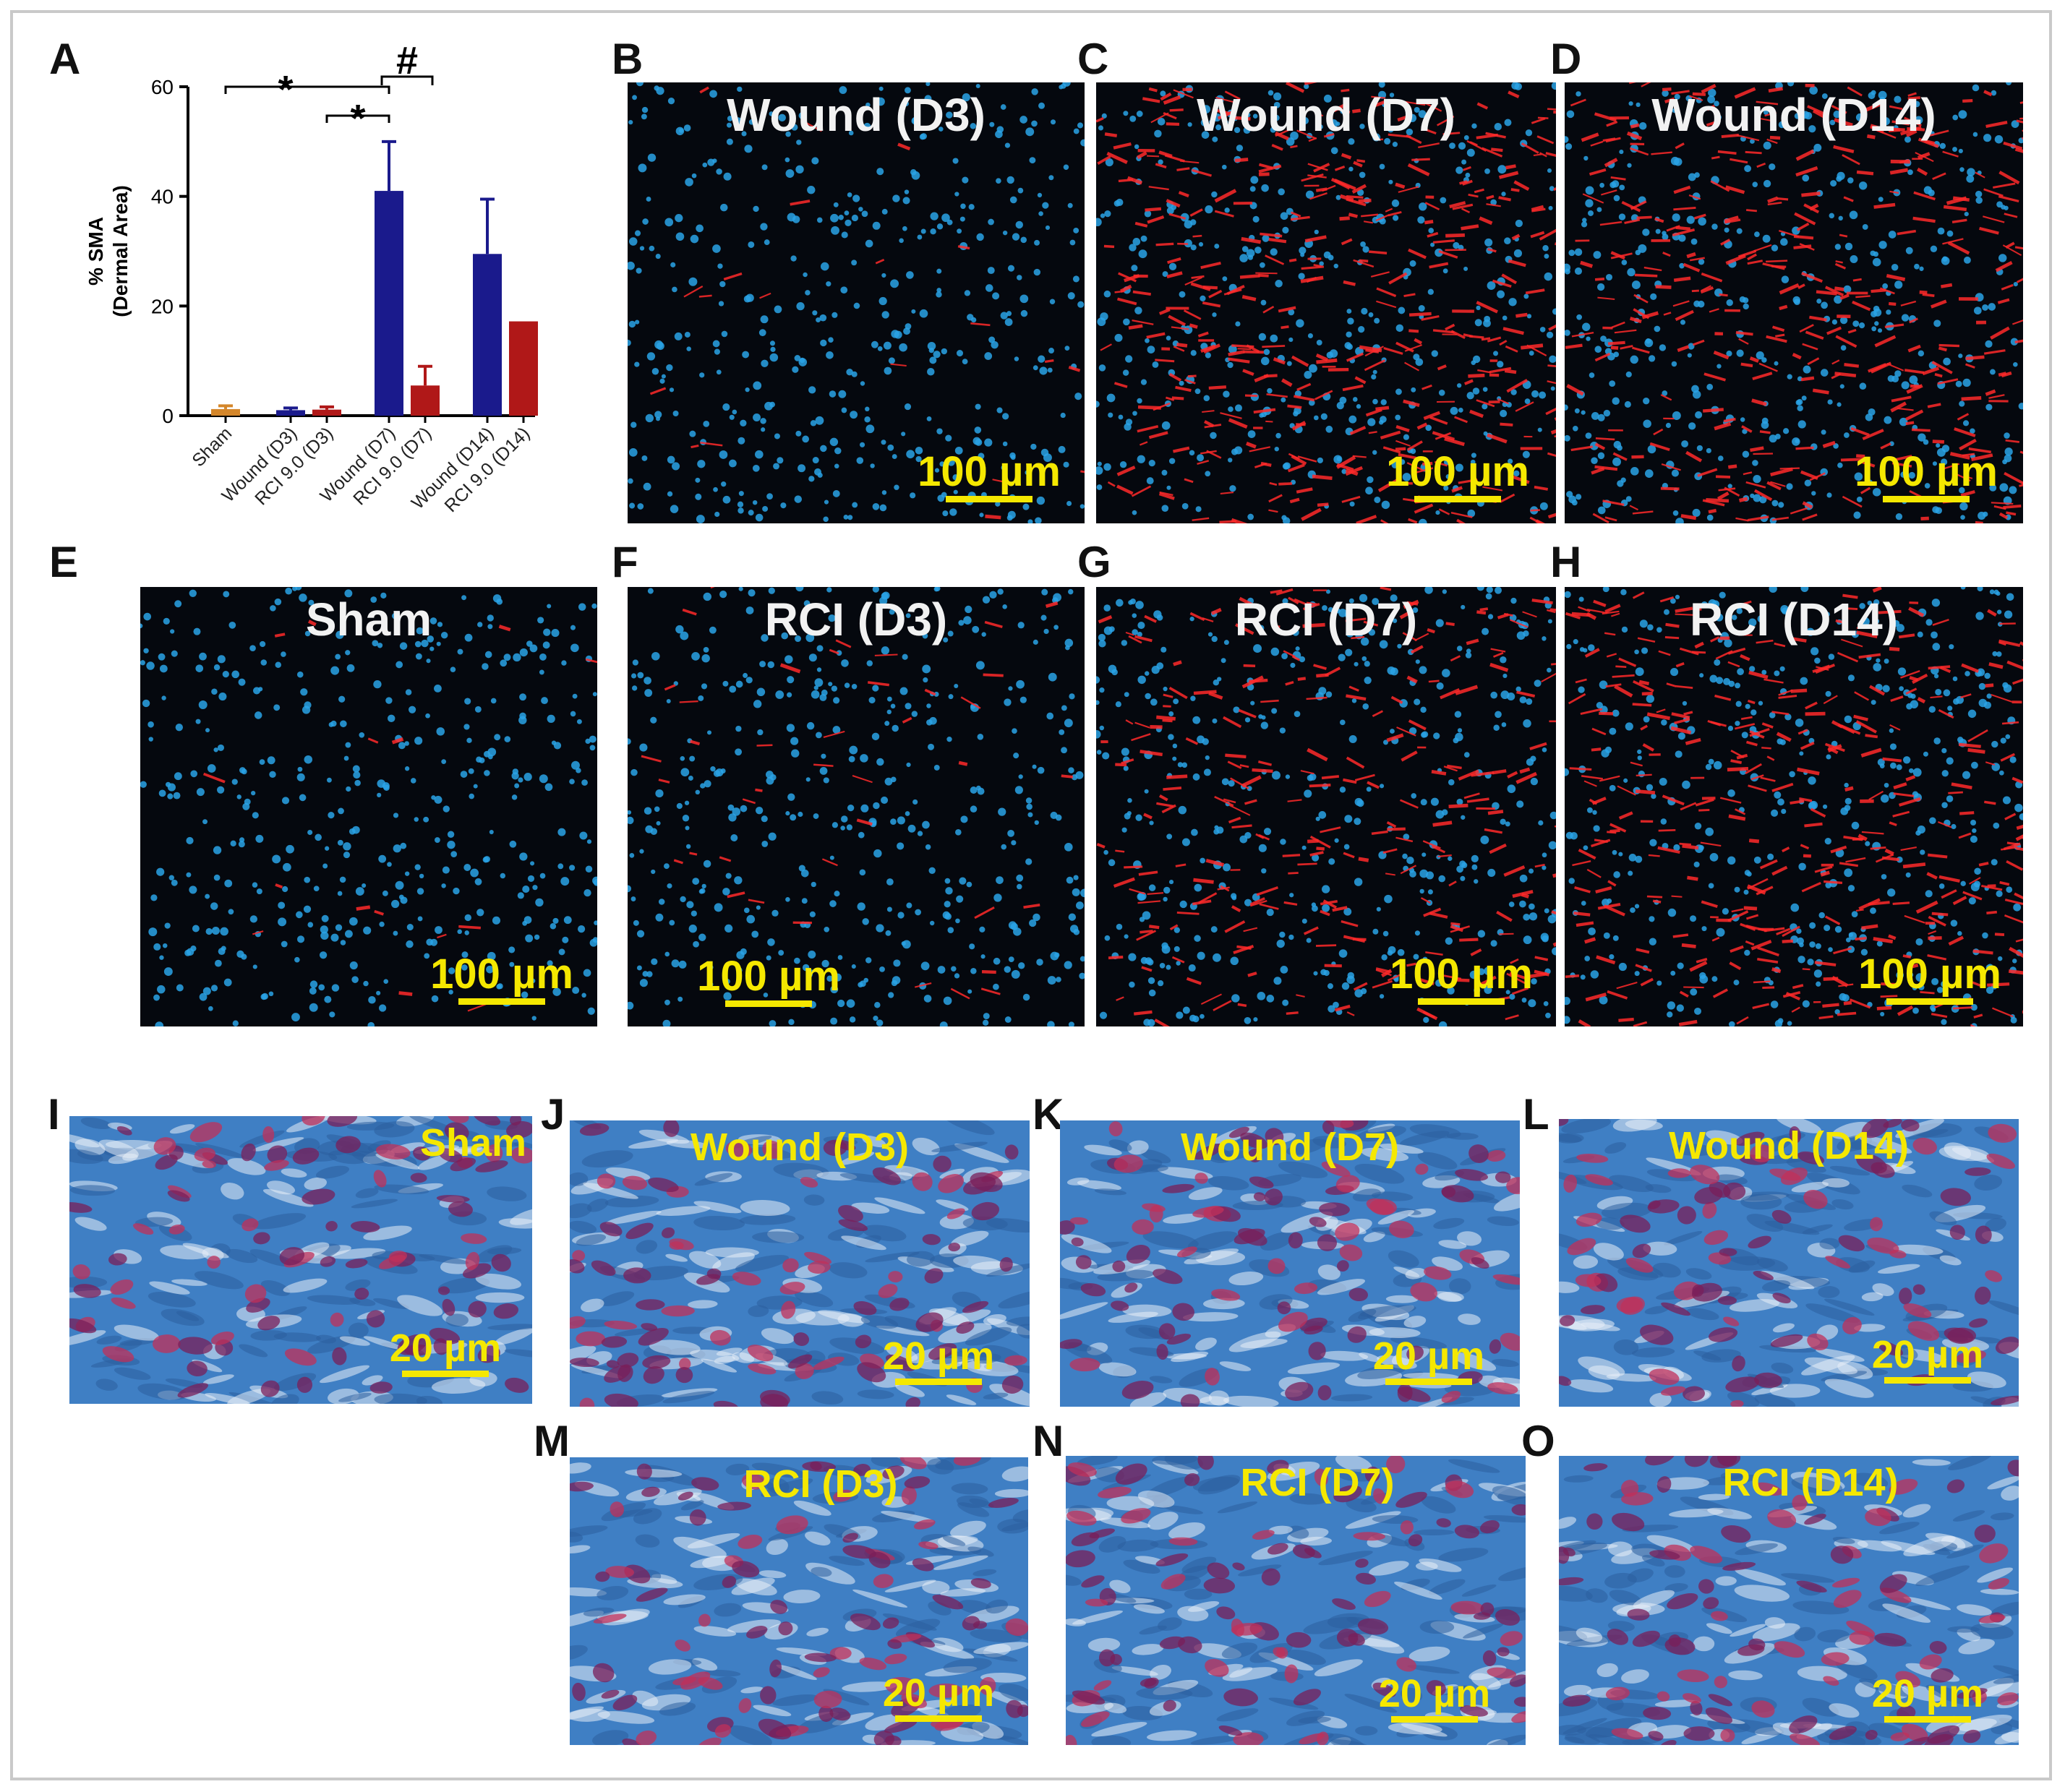 The width and height of the screenshot is (2065, 1792). Describe the element at coordinates (120, 251) in the screenshot. I see `y-axis-label-line2: (Dermal Area)` at that location.